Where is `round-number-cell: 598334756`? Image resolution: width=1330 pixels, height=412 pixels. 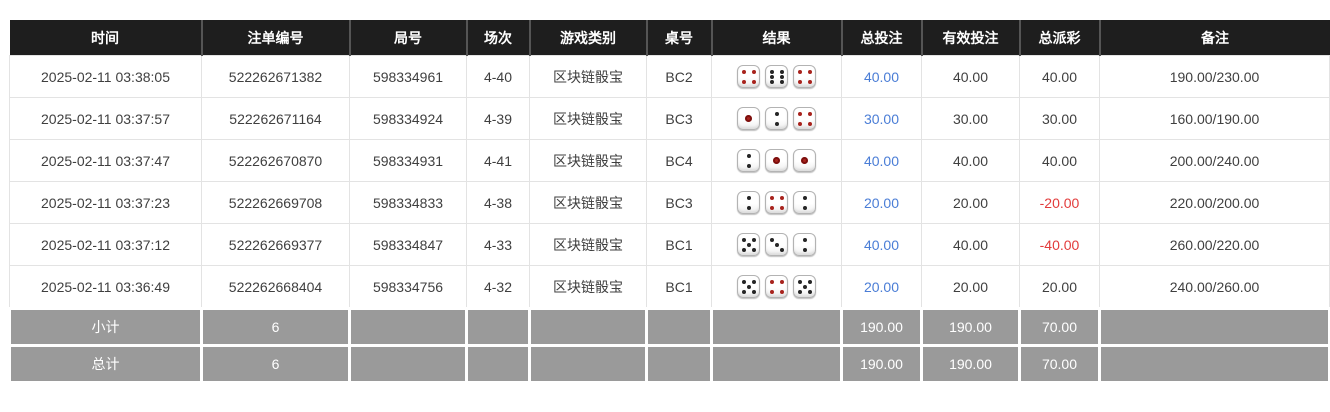
round-number-cell: 598334756 is located at coordinates (408, 287).